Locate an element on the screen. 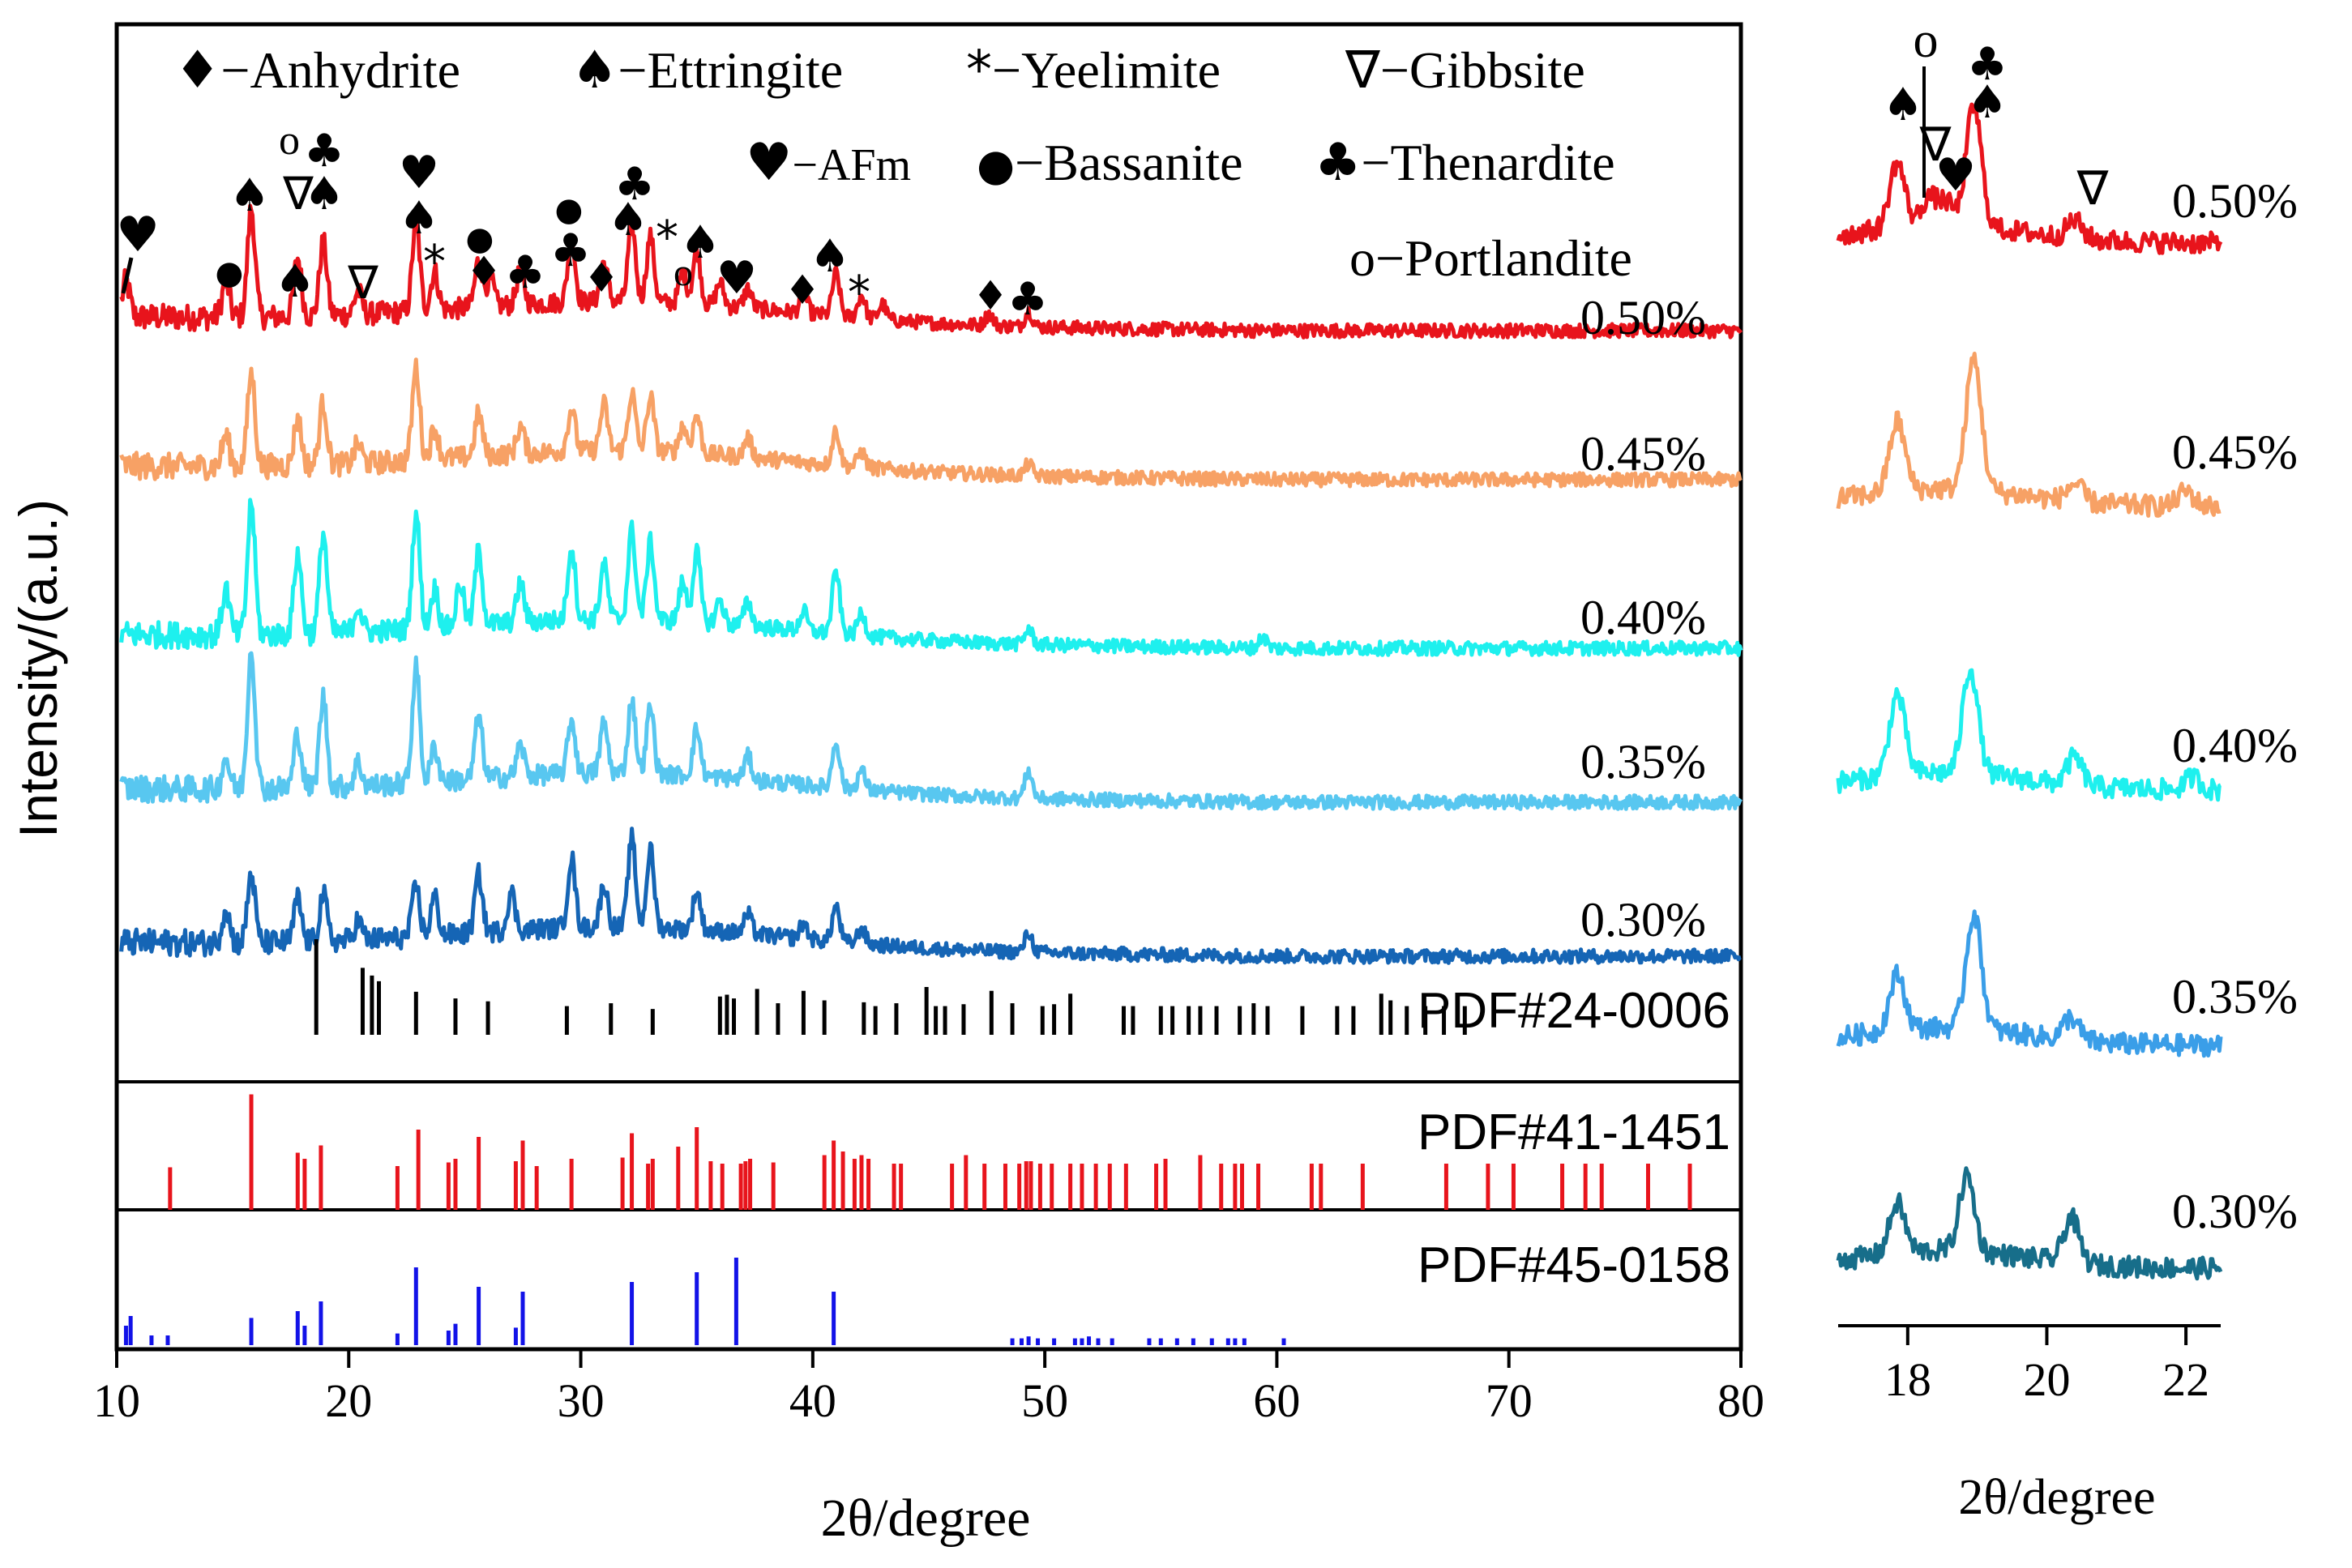 The width and height of the screenshot is (2352, 1568). inset-phase-markers: o ♠ ∇ ♥ ♣ ♠ ∇ is located at coordinates (1996, 114).